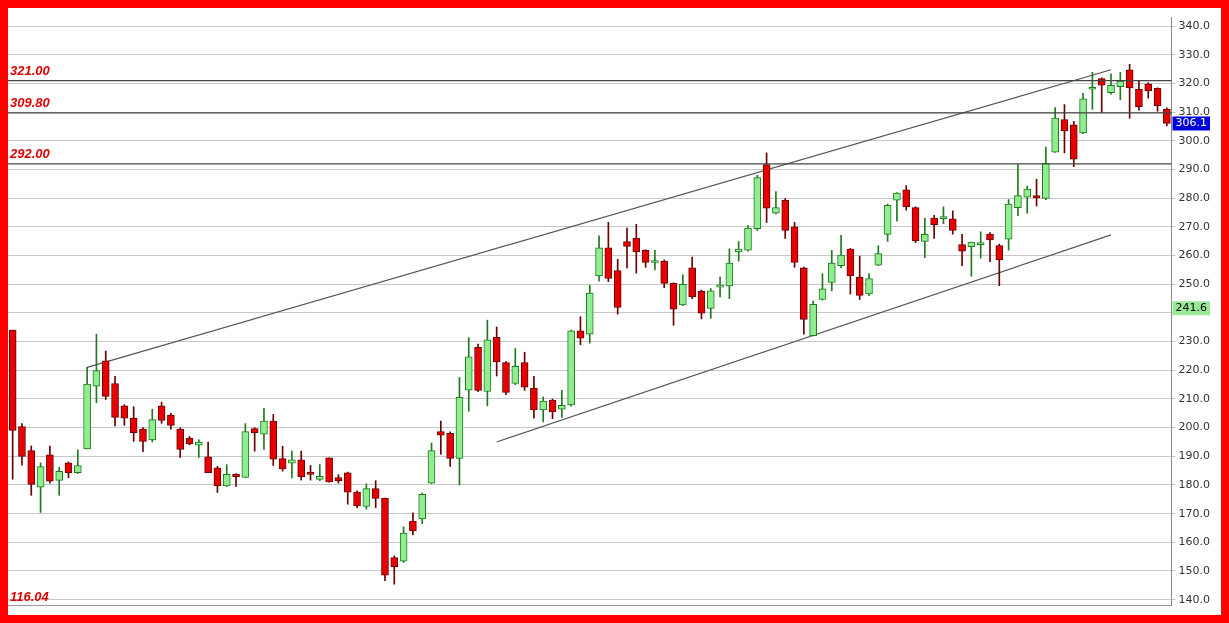 Image resolution: width=1229 pixels, height=623 pixels. What do you see at coordinates (1194, 54) in the screenshot?
I see `y-tick-label: 330.0` at bounding box center [1194, 54].